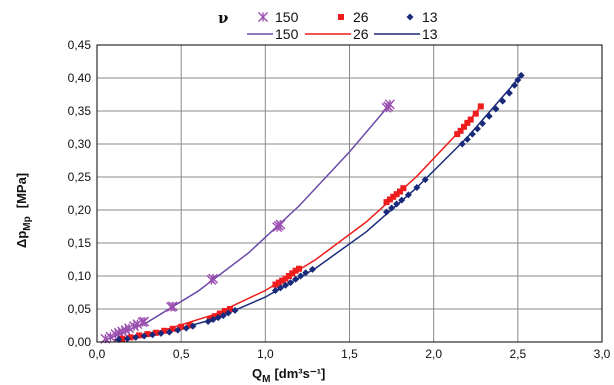 Image resolution: width=614 pixels, height=385 pixels. I want to click on legend-marker-label-26: 26, so click(361, 17).